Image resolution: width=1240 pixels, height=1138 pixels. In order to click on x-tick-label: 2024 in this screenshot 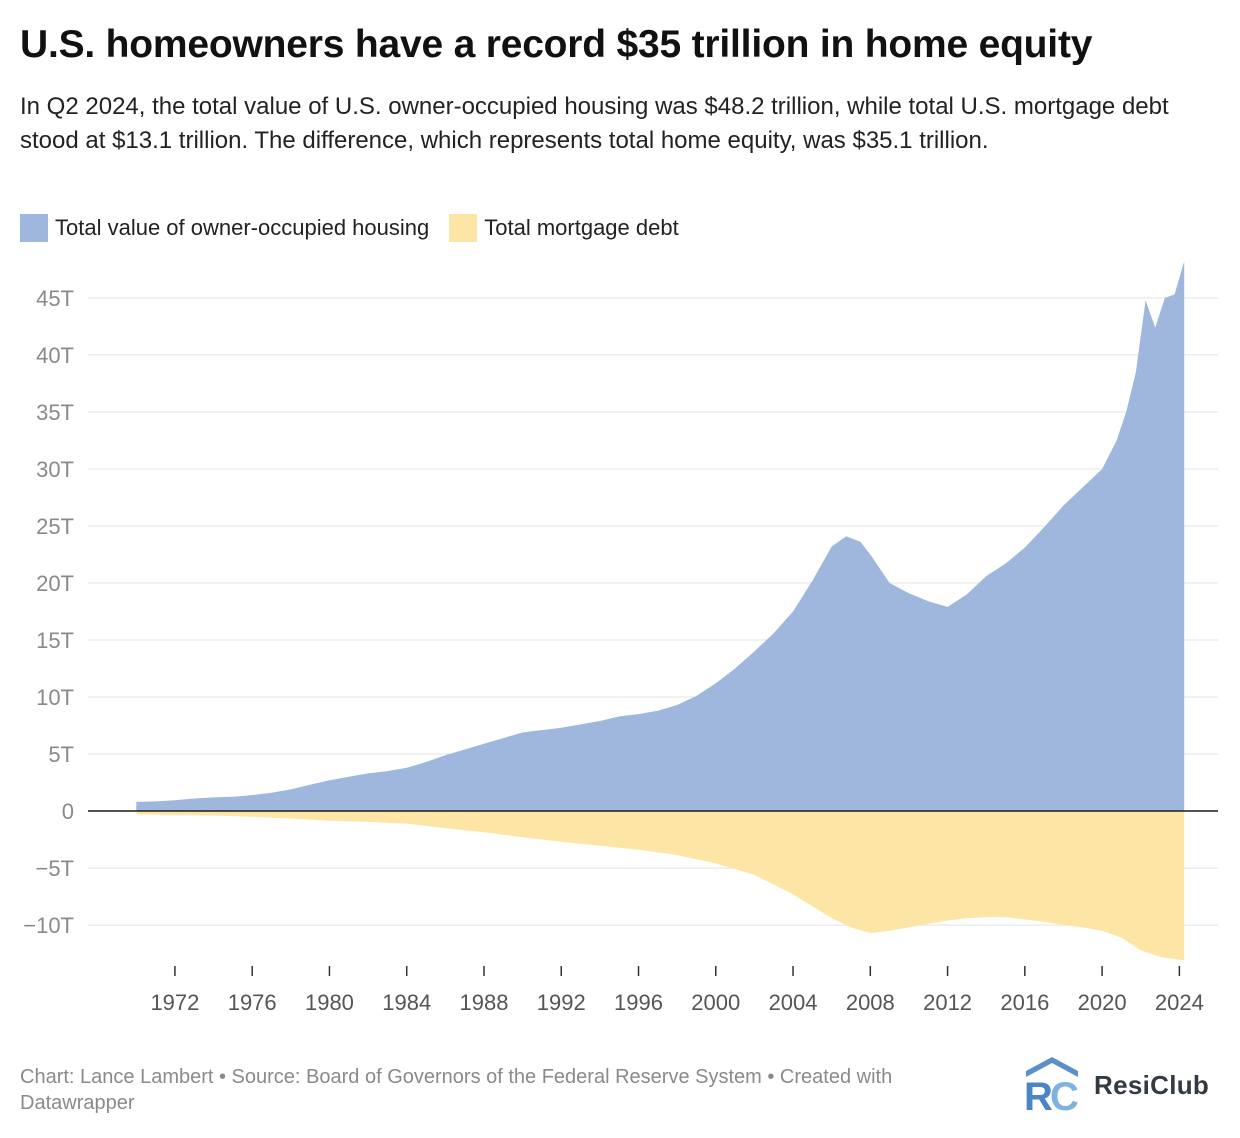, I will do `click(1179, 1002)`.